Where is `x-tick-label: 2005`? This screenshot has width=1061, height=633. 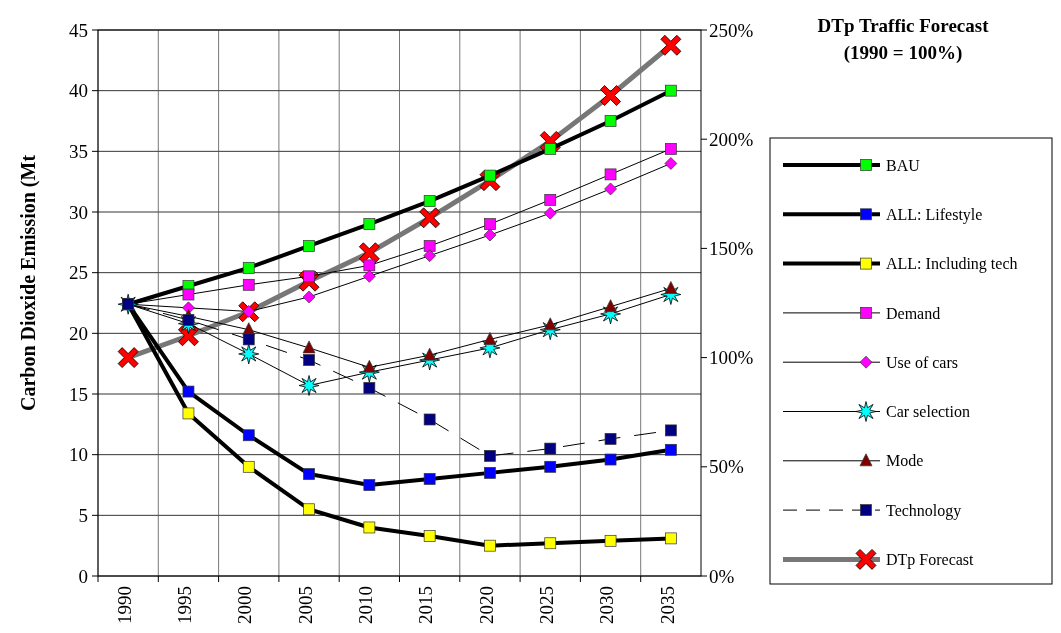
x-tick-label: 2005 is located at coordinates (305, 605).